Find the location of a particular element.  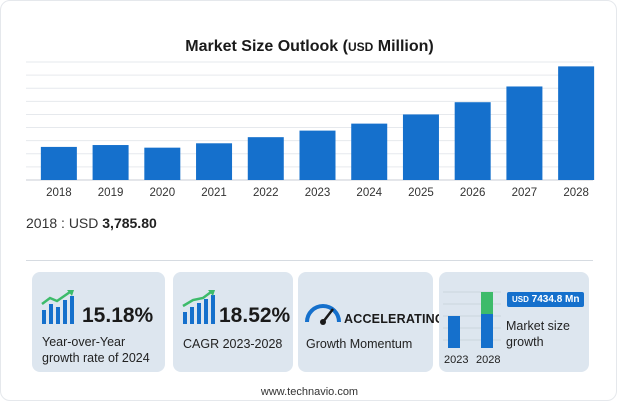

x-tick-label: 2024 is located at coordinates (369, 193).